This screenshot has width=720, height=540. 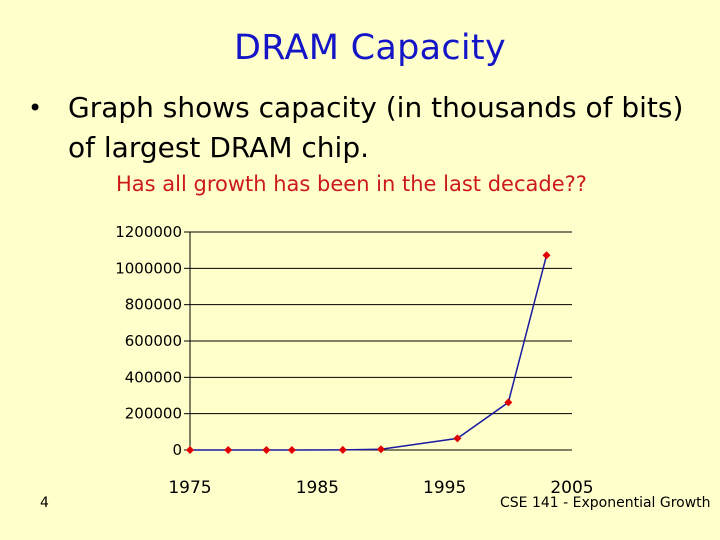 What do you see at coordinates (153, 377) in the screenshot?
I see `y-tick-label: 400000` at bounding box center [153, 377].